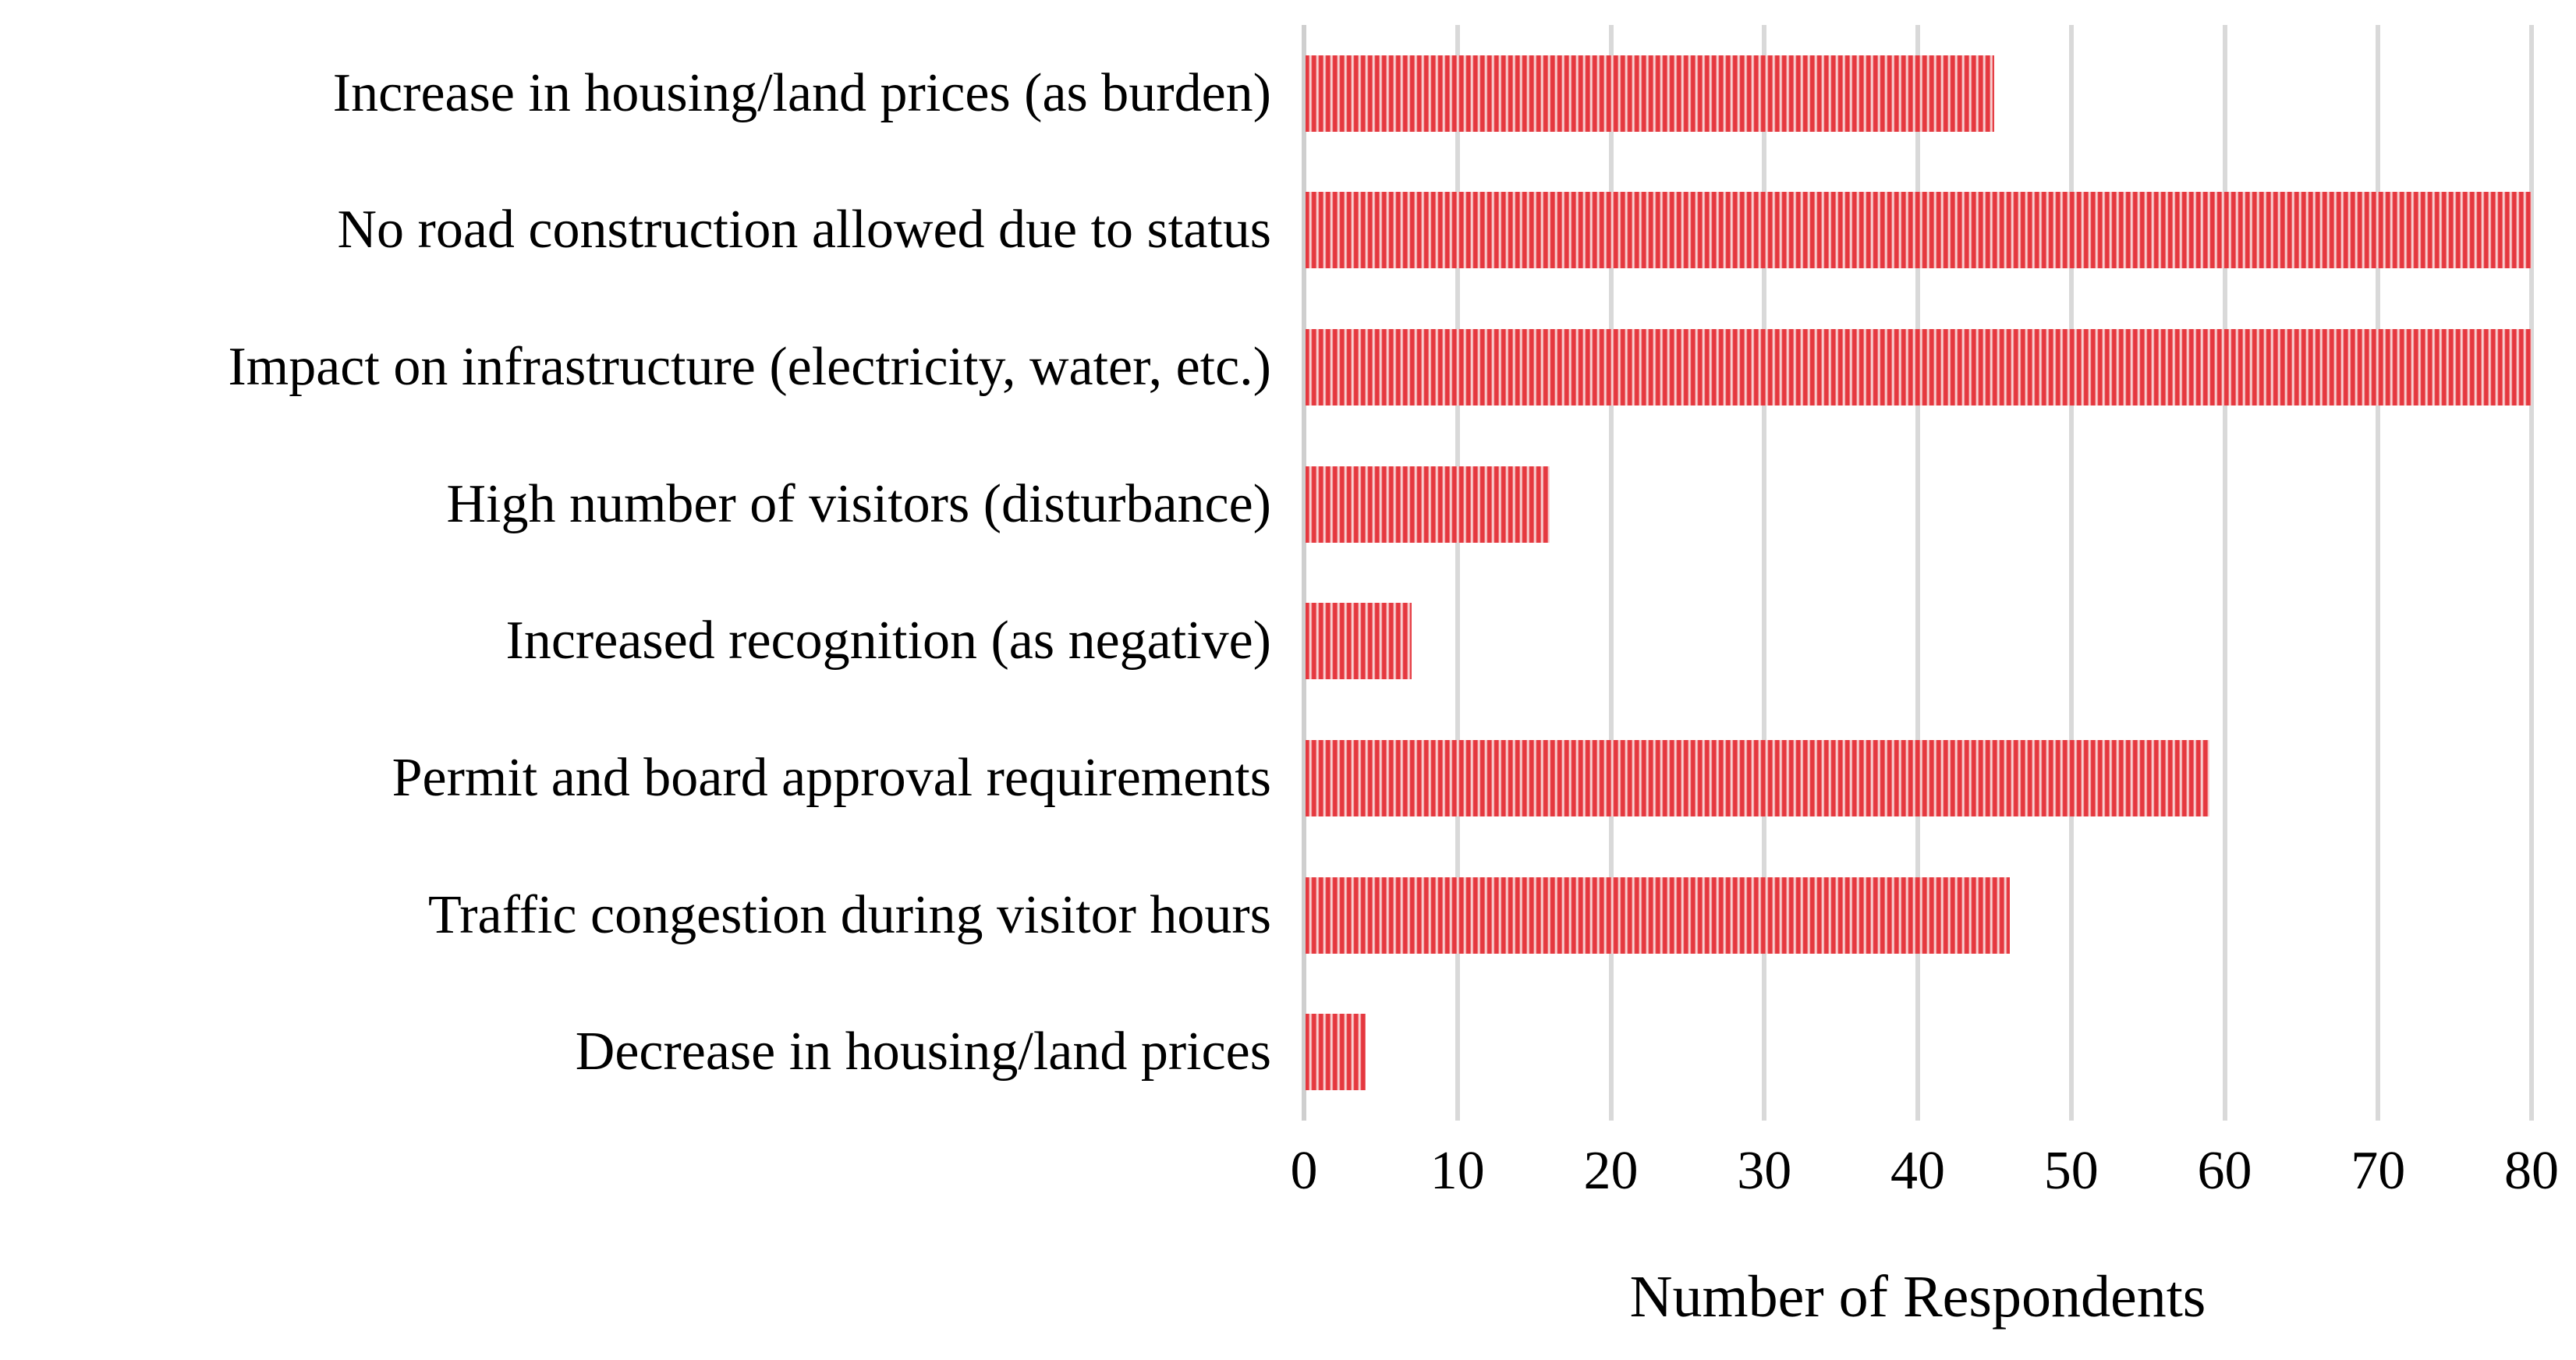 The width and height of the screenshot is (2576, 1360). What do you see at coordinates (1304, 573) in the screenshot?
I see `category-axis-line` at bounding box center [1304, 573].